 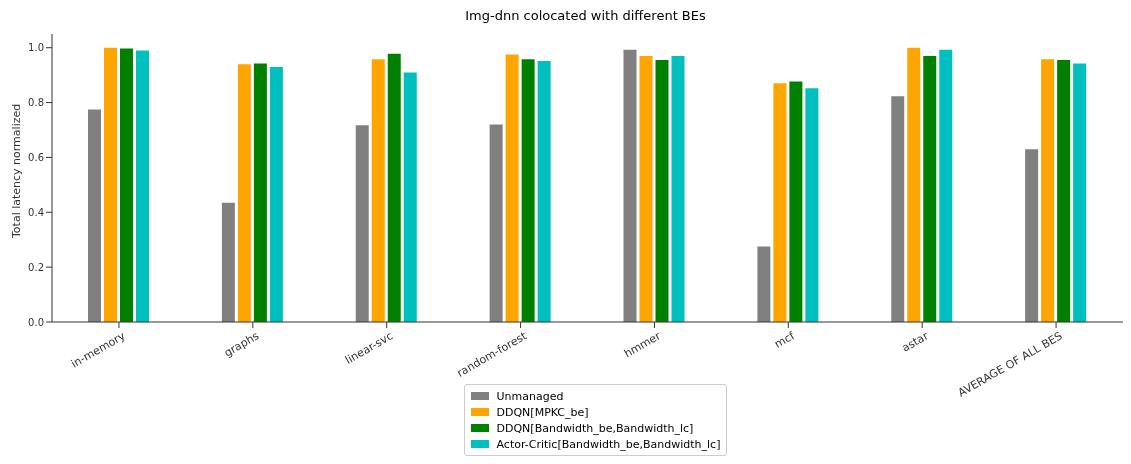 I want to click on y-tick-label: 0.6, so click(x=36, y=157).